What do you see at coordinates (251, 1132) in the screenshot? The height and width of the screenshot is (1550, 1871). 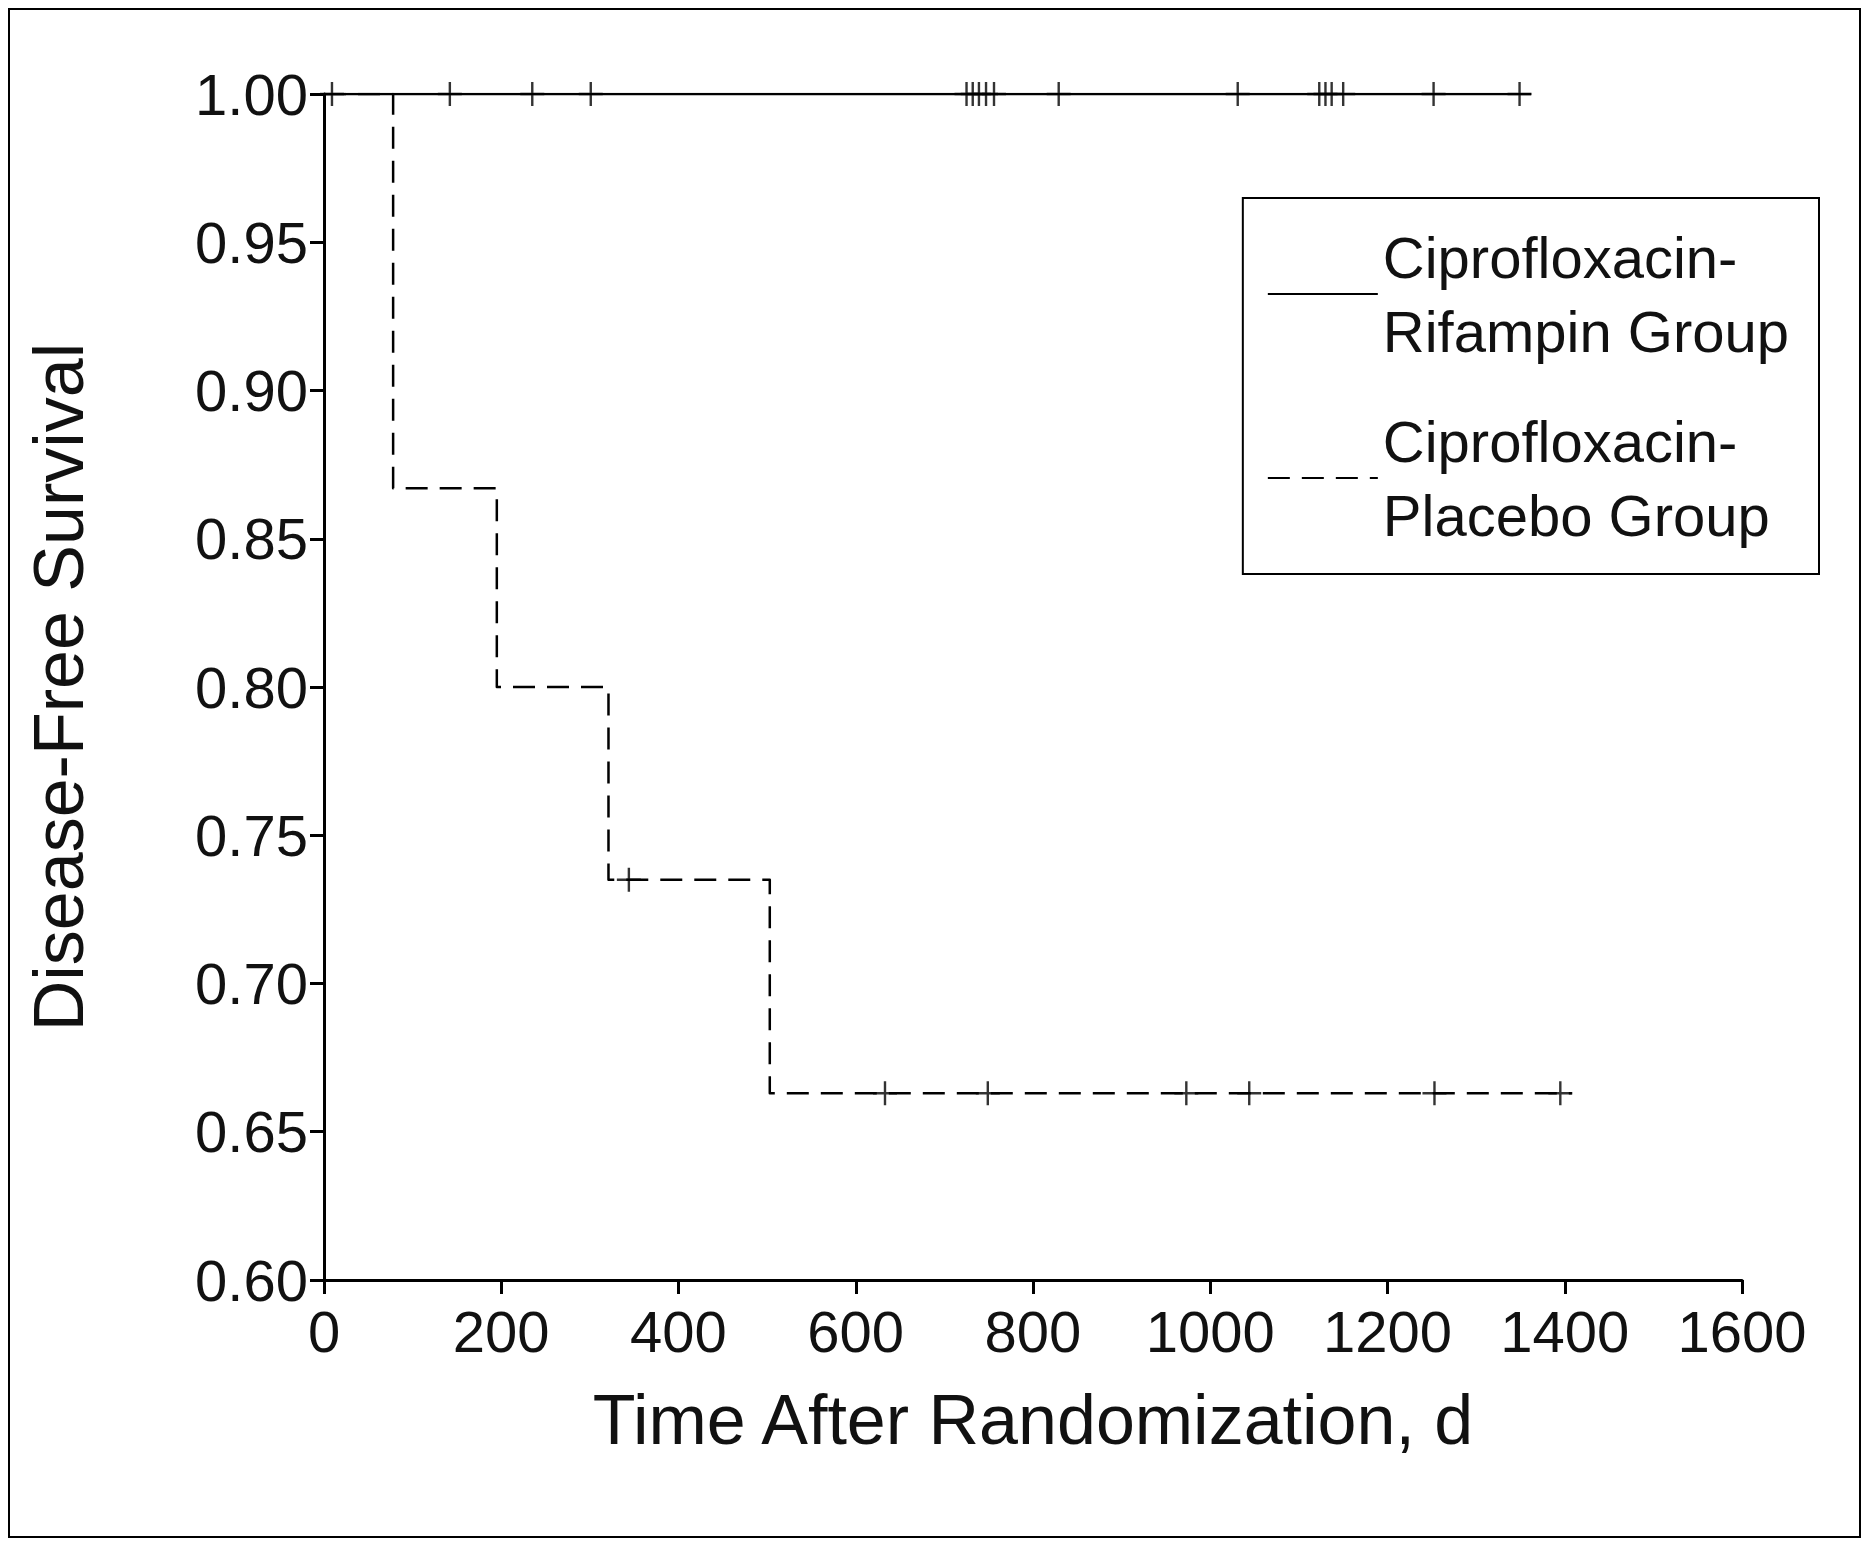 I see `y-tick-label: 0.65` at bounding box center [251, 1132].